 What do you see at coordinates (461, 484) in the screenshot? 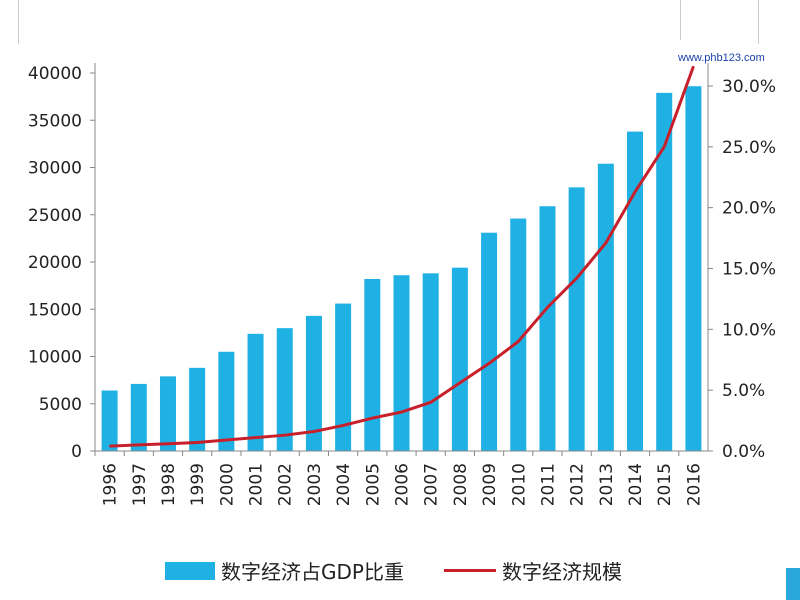
I see `x-tick-label-2008: 2008` at bounding box center [461, 484].